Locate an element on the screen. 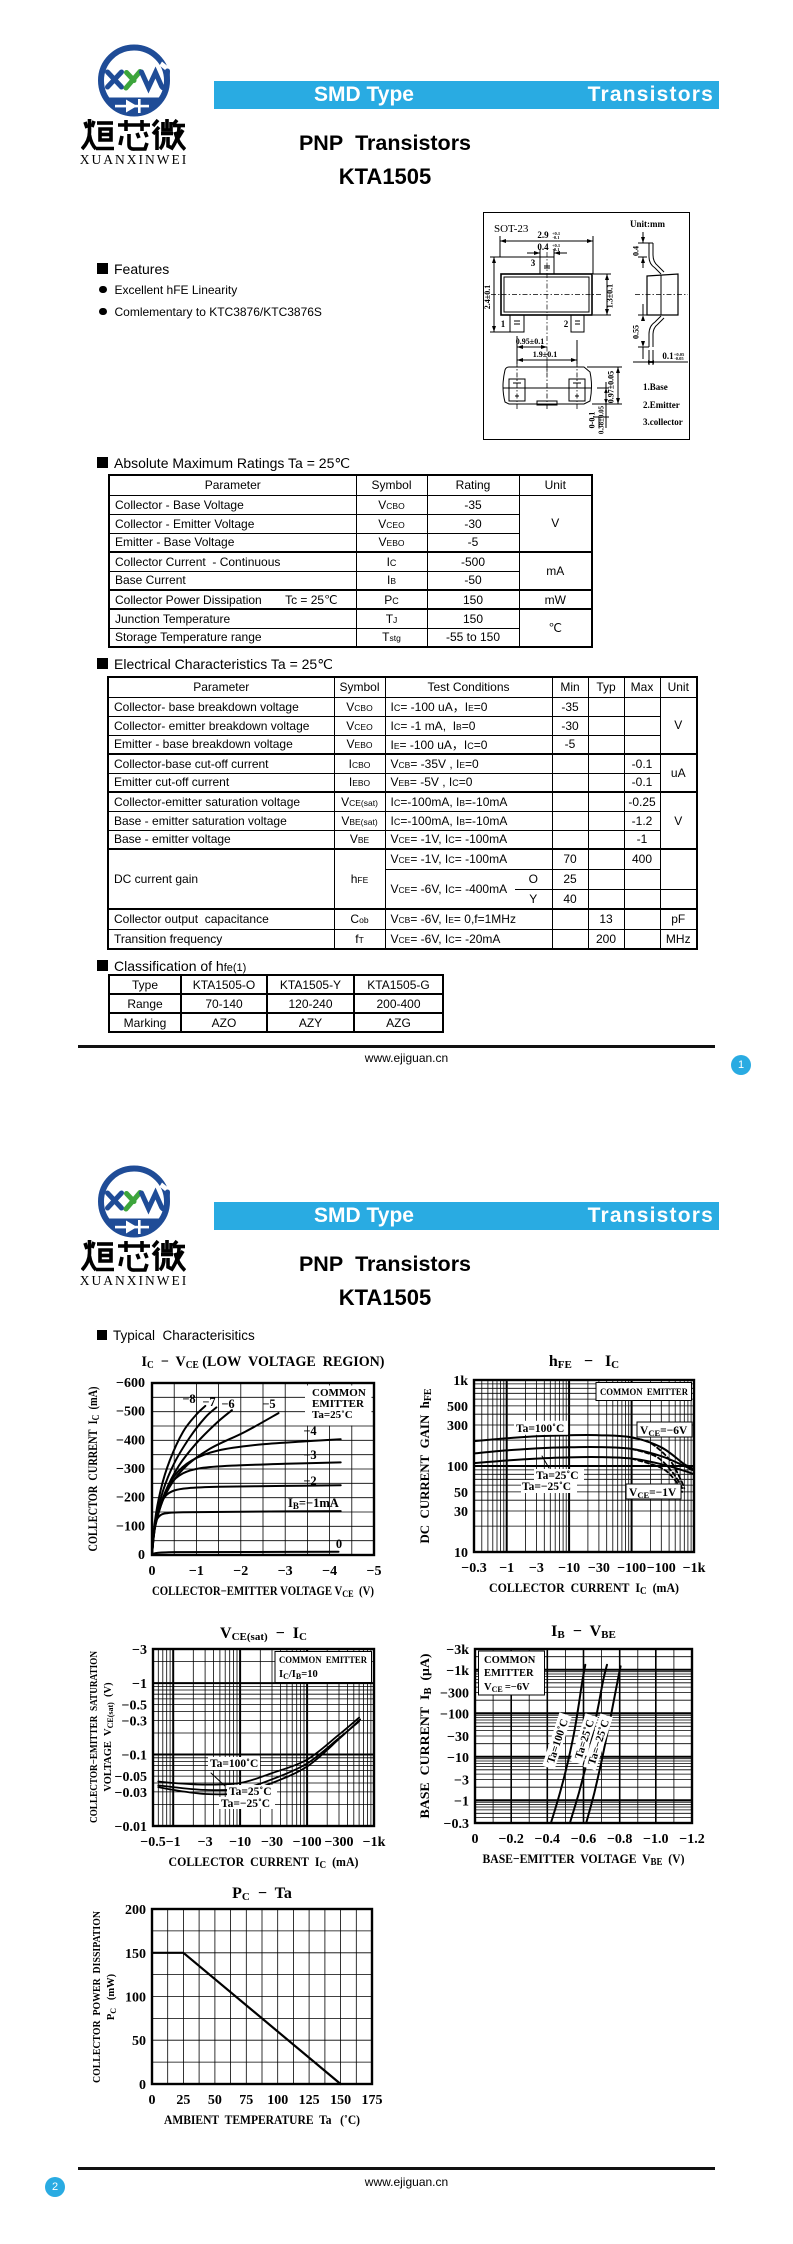  svg-text: COLLECTOR POWER DISSIPATION is located at coordinates (97, 1997).